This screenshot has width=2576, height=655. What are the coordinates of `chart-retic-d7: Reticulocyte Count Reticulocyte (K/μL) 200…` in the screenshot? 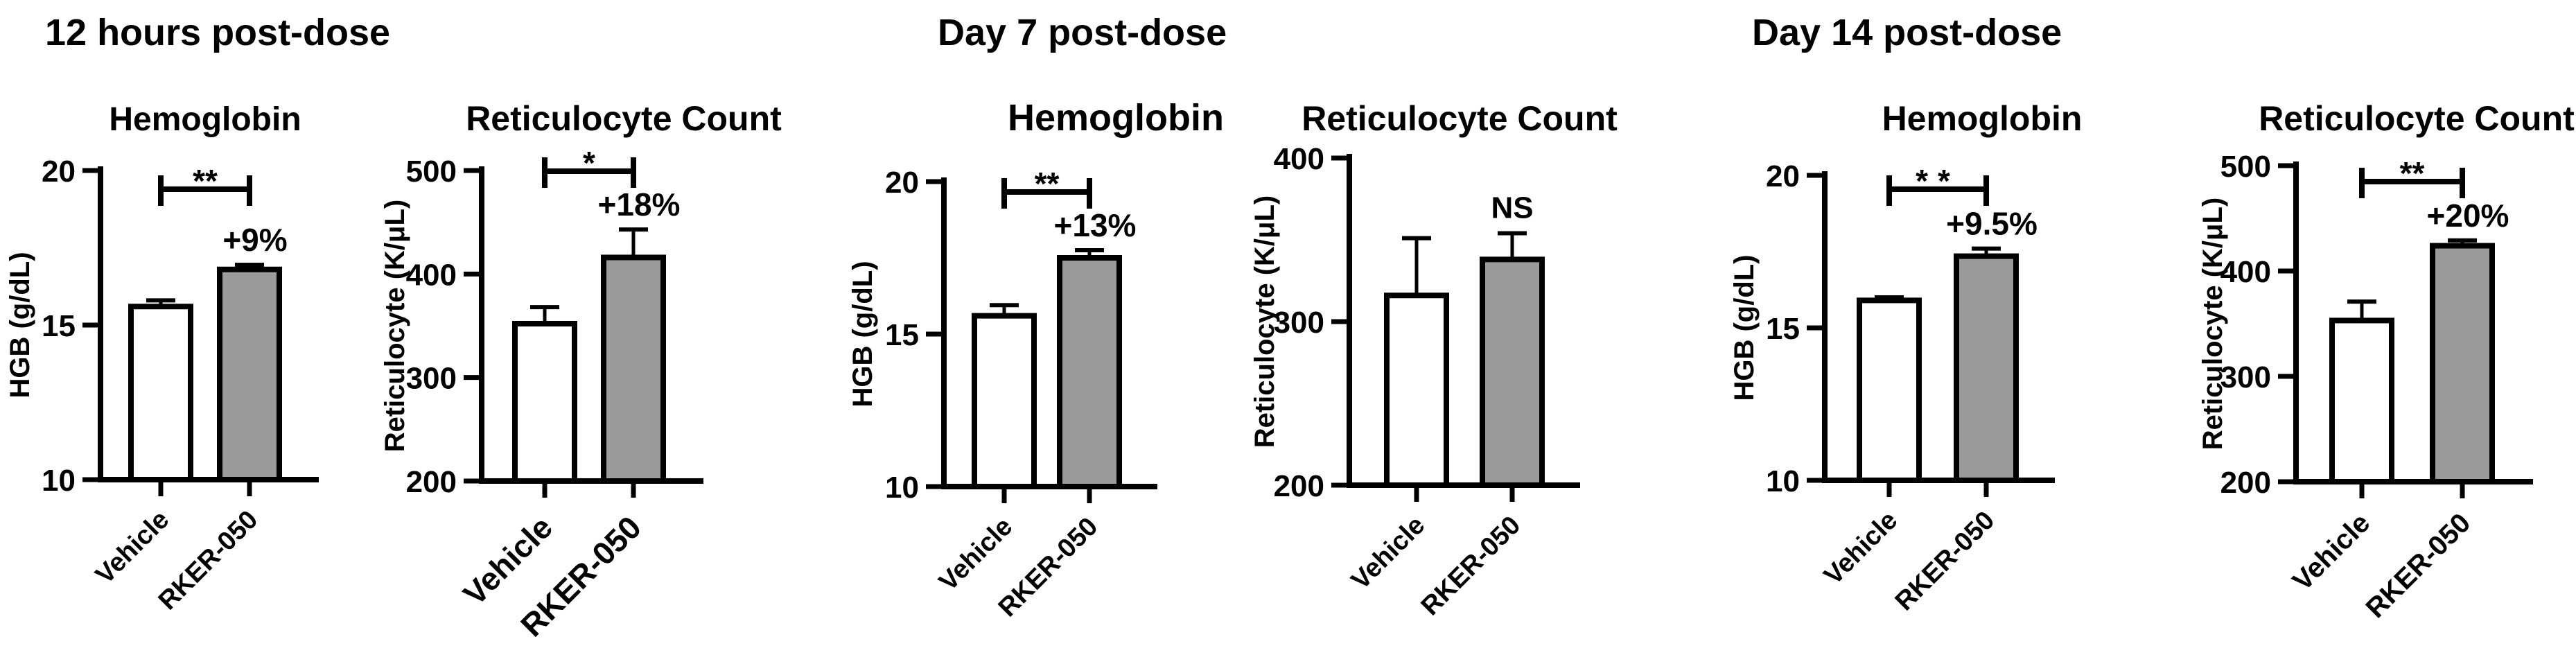 It's located at (1434, 360).